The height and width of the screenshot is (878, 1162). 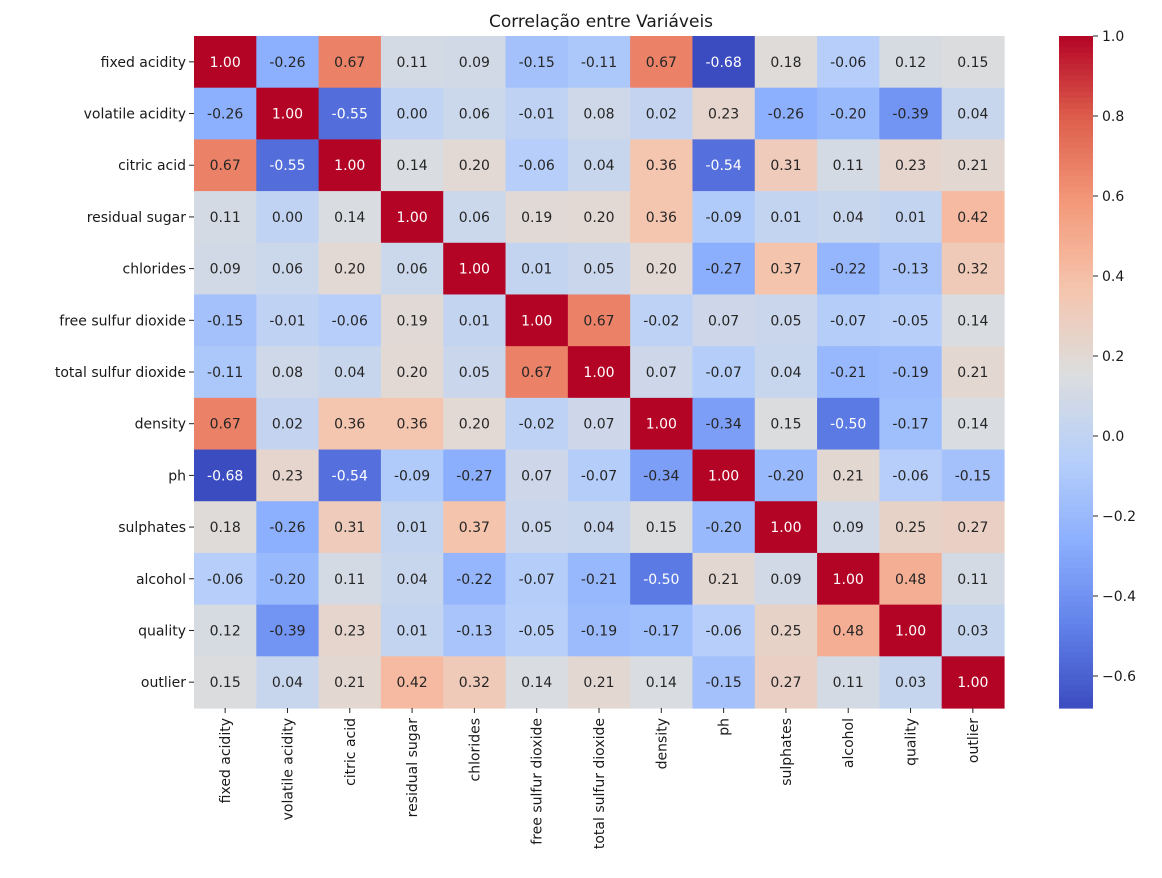 What do you see at coordinates (911, 630) in the screenshot?
I see `heatmap-cell-quality-x-quality` at bounding box center [911, 630].